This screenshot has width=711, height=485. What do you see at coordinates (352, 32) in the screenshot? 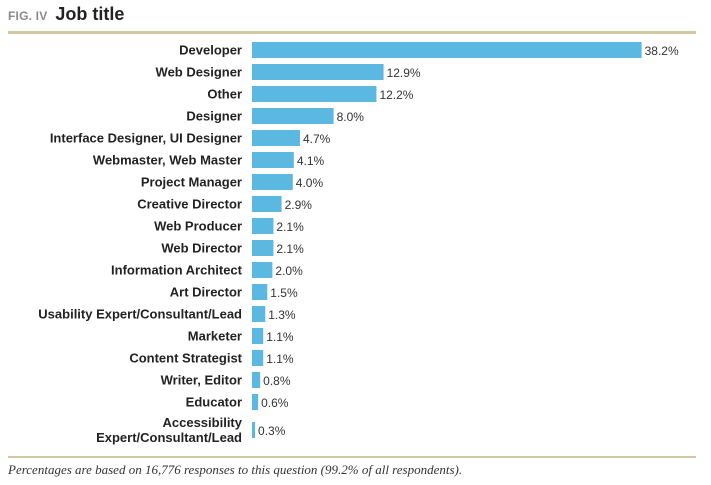
I see `top-divider` at bounding box center [352, 32].